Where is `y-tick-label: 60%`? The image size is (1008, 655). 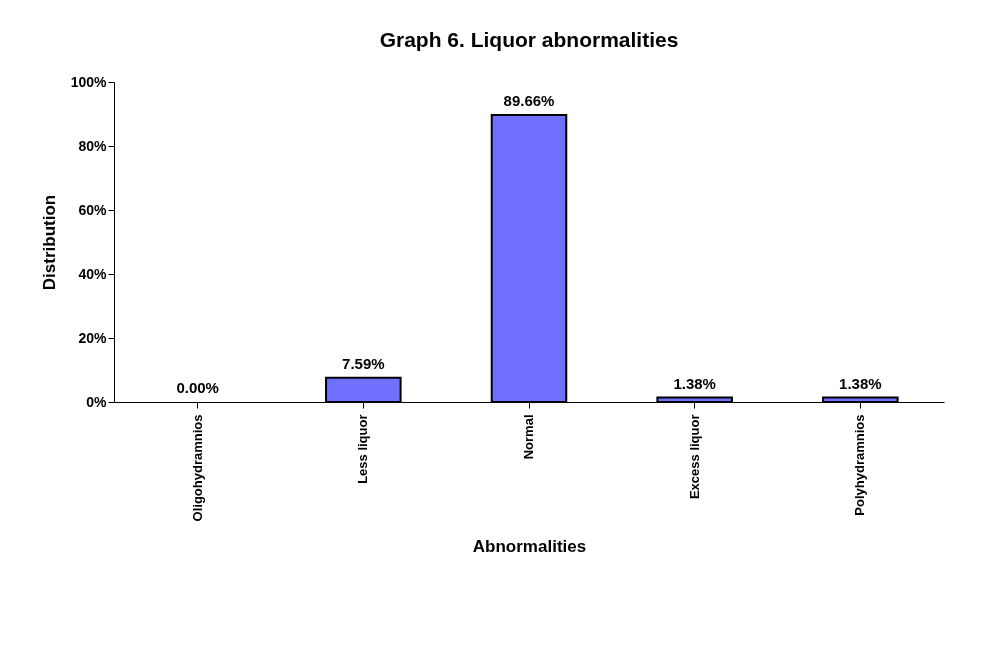 y-tick-label: 60% is located at coordinates (93, 209).